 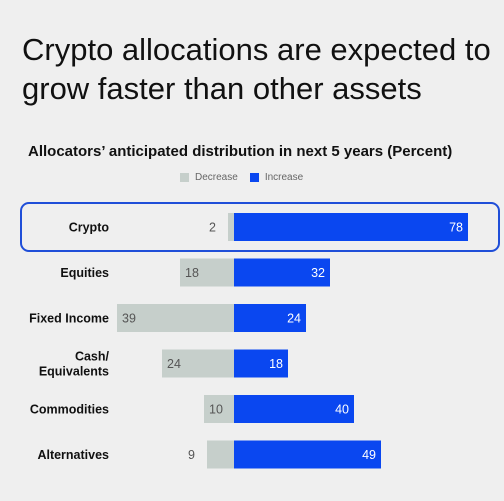 What do you see at coordinates (351, 227) in the screenshot?
I see `bar-increase-crypto` at bounding box center [351, 227].